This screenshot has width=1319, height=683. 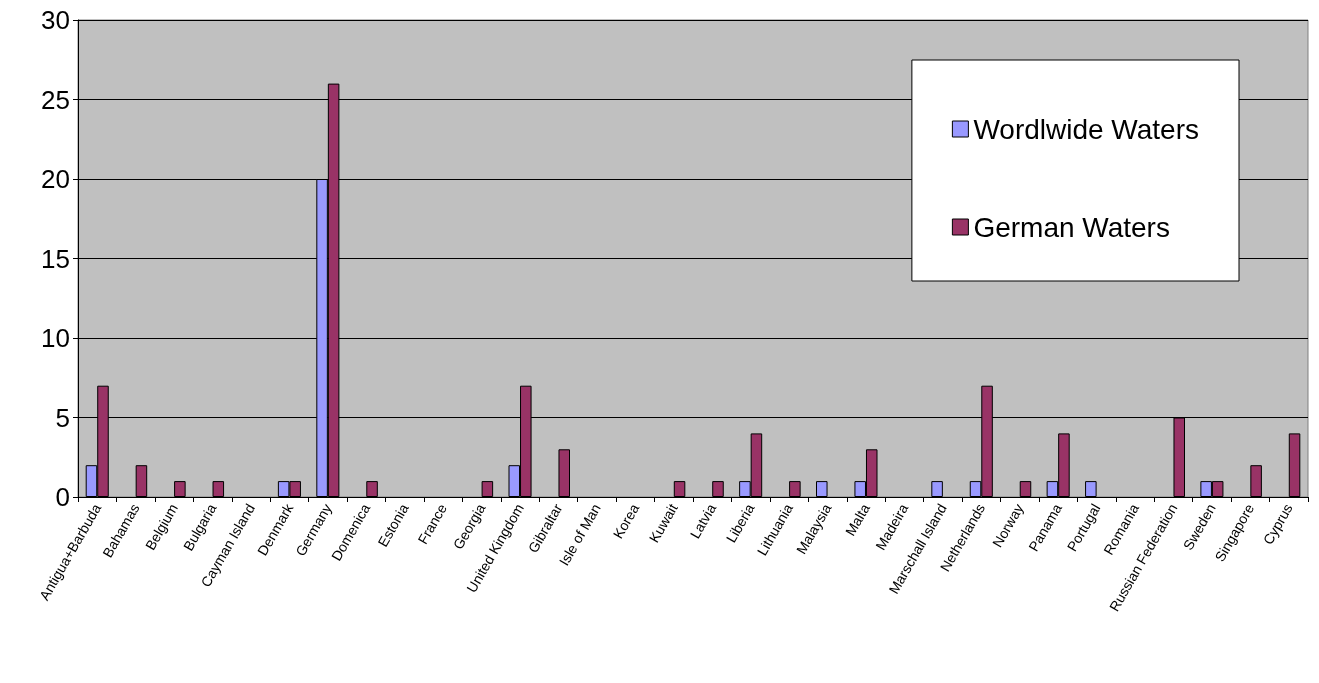 I want to click on y-tick-label: 25, so click(x=55, y=99).